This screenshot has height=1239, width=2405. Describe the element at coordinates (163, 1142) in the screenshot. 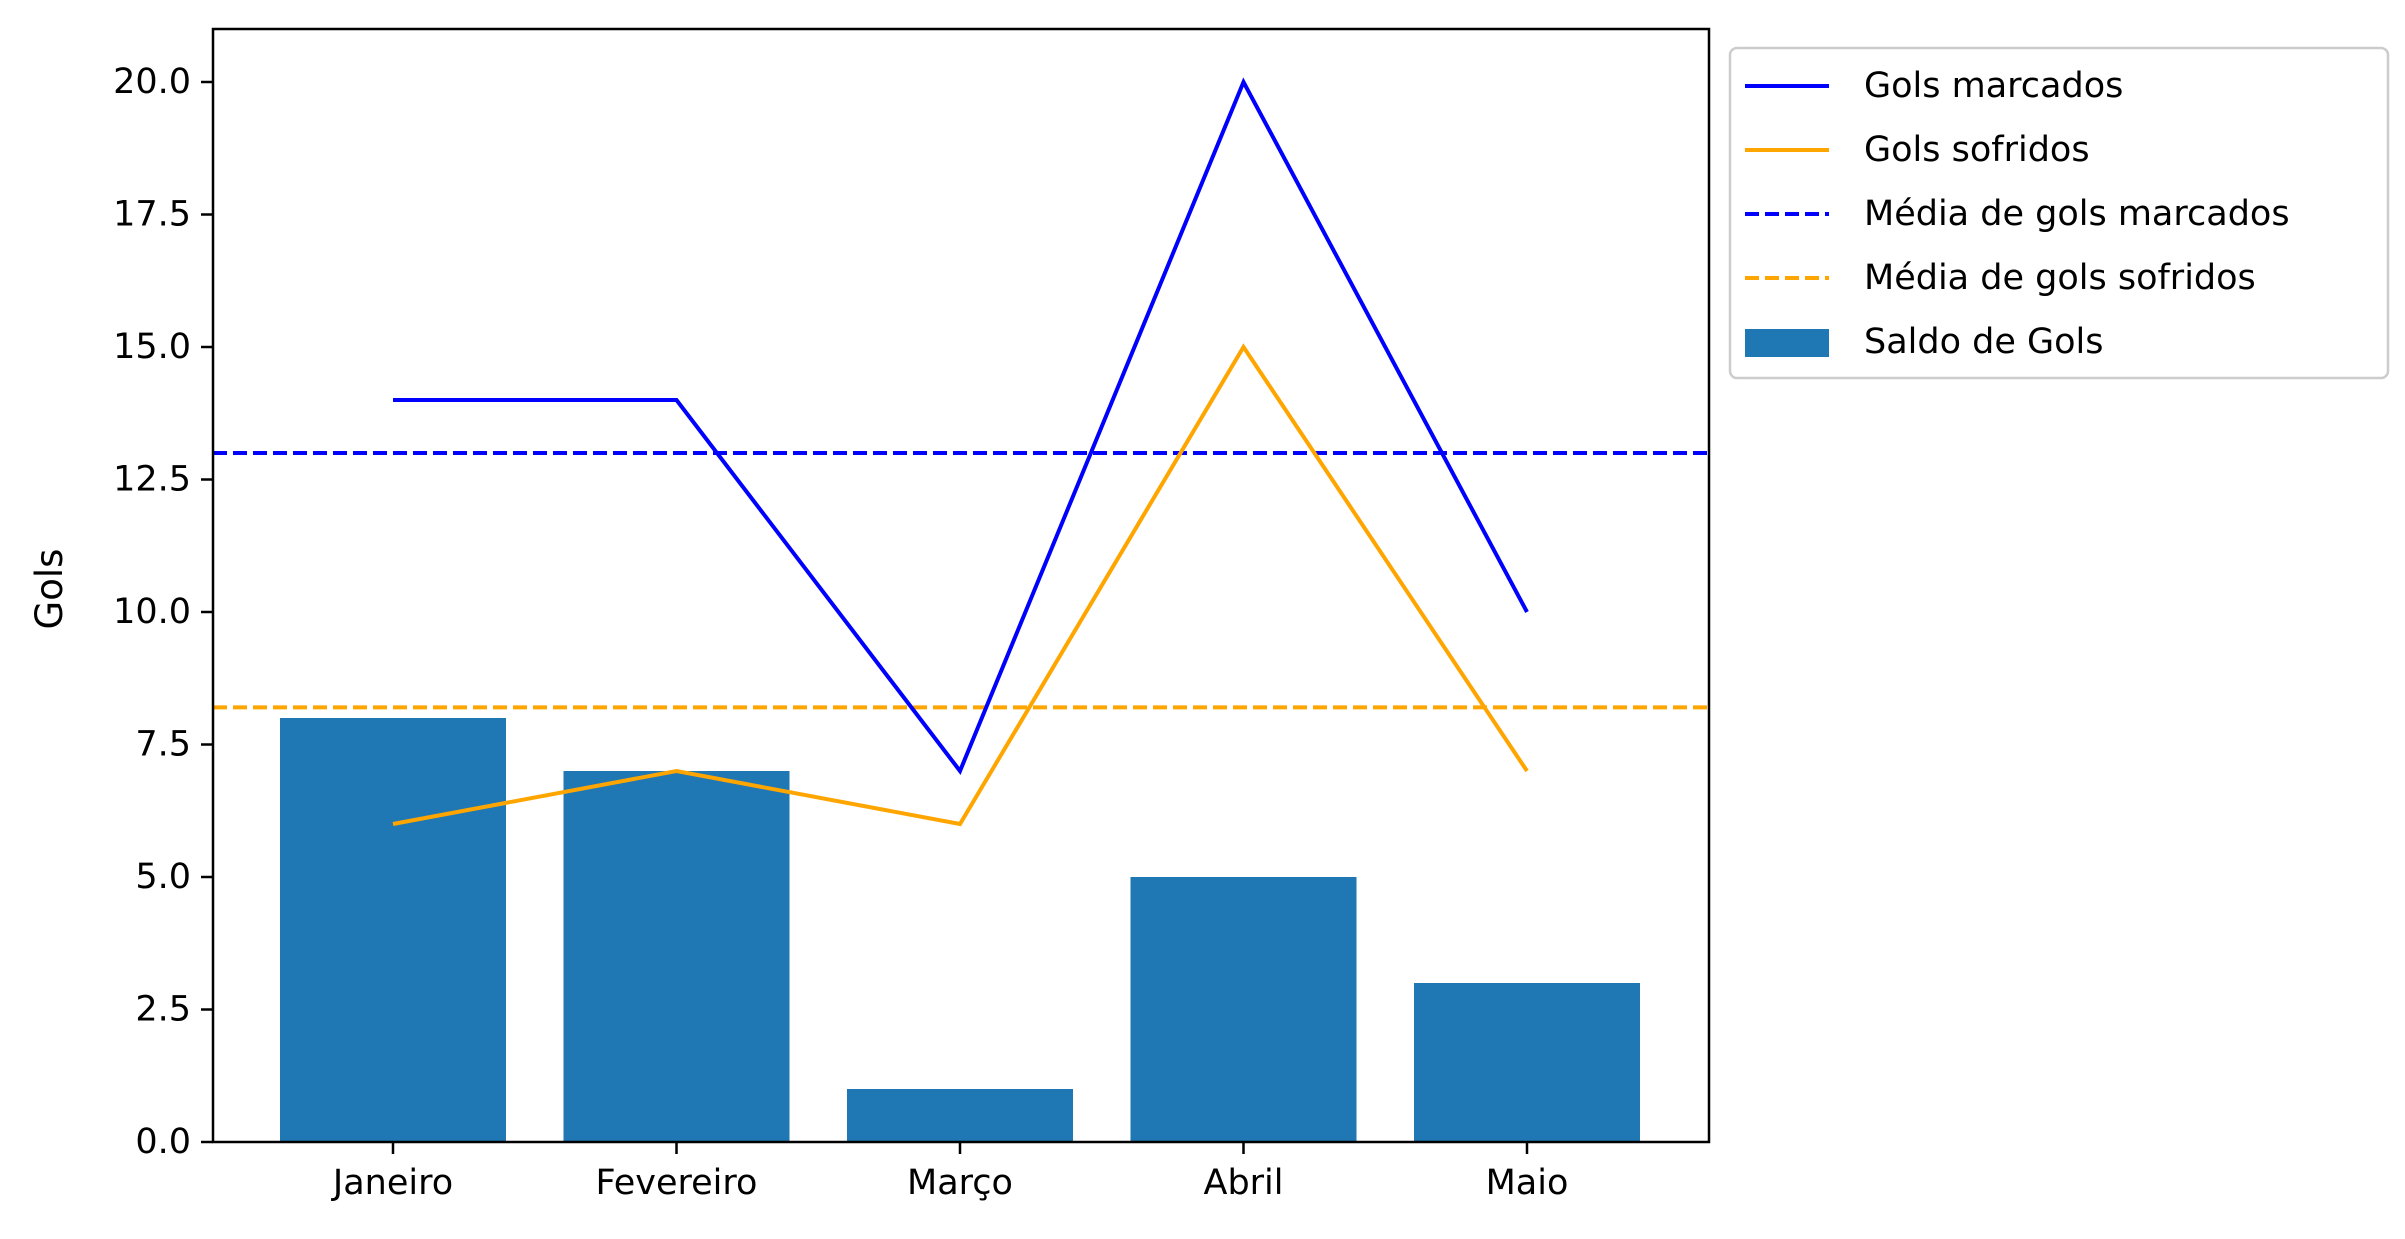

I see `y-tick-label: 0.0` at that location.